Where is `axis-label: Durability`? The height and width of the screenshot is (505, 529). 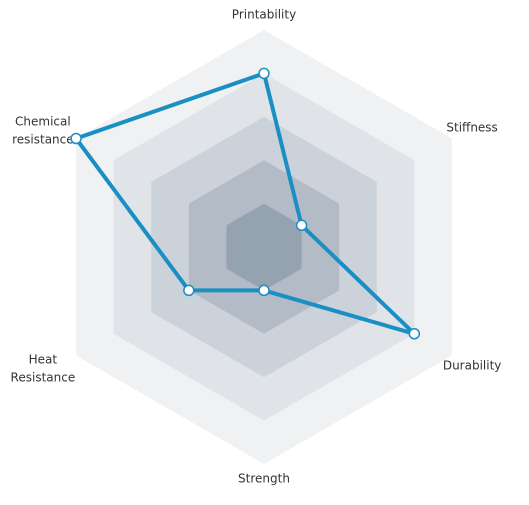
axis-label: Durability is located at coordinates (472, 366).